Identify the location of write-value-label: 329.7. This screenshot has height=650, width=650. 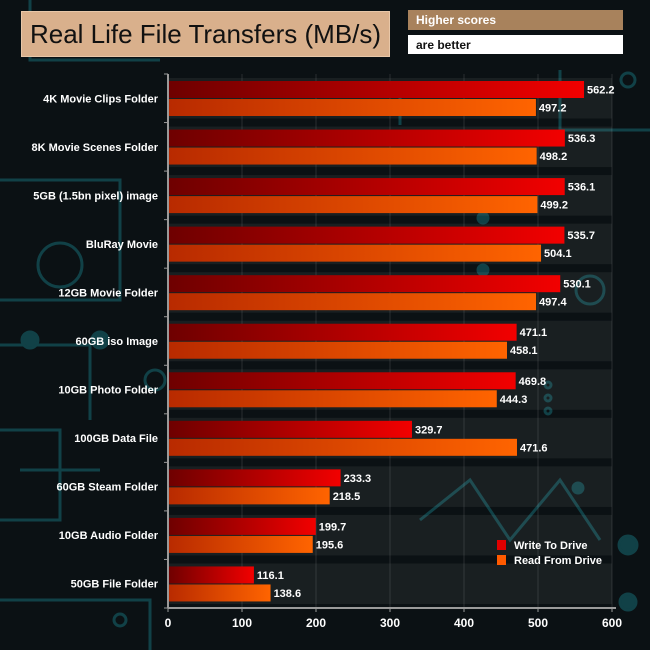
(429, 430).